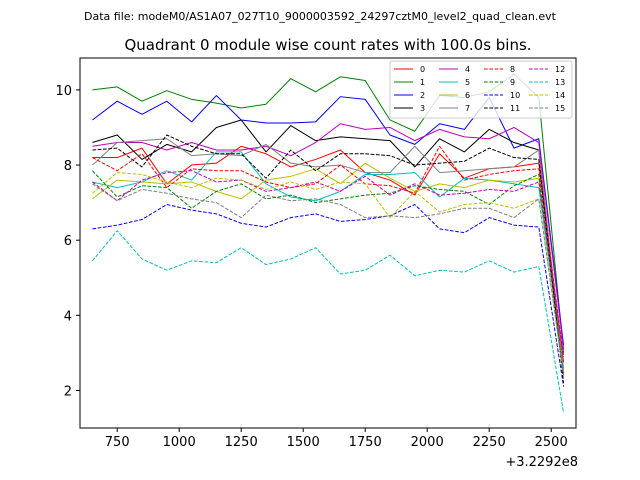 The image size is (640, 480). Describe the element at coordinates (560, 95) in the screenshot. I see `legend-label-14: 14` at that location.